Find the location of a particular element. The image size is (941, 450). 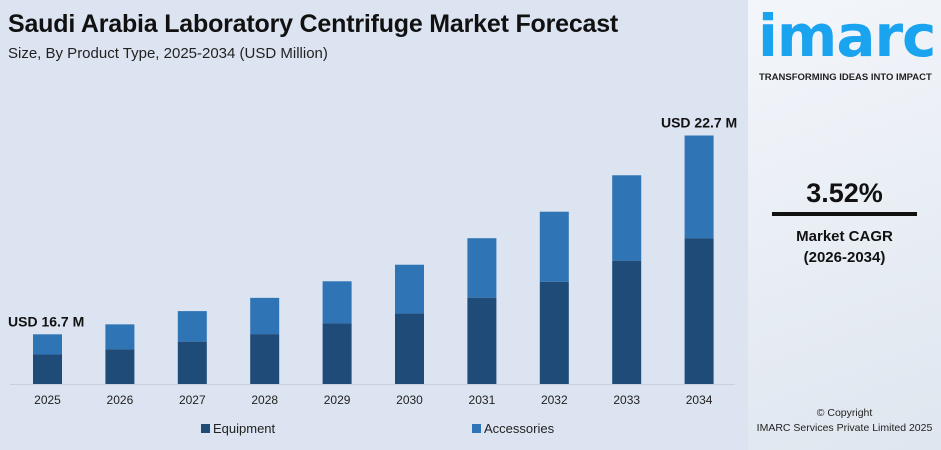

legend-equipment: Equipment is located at coordinates (238, 428).